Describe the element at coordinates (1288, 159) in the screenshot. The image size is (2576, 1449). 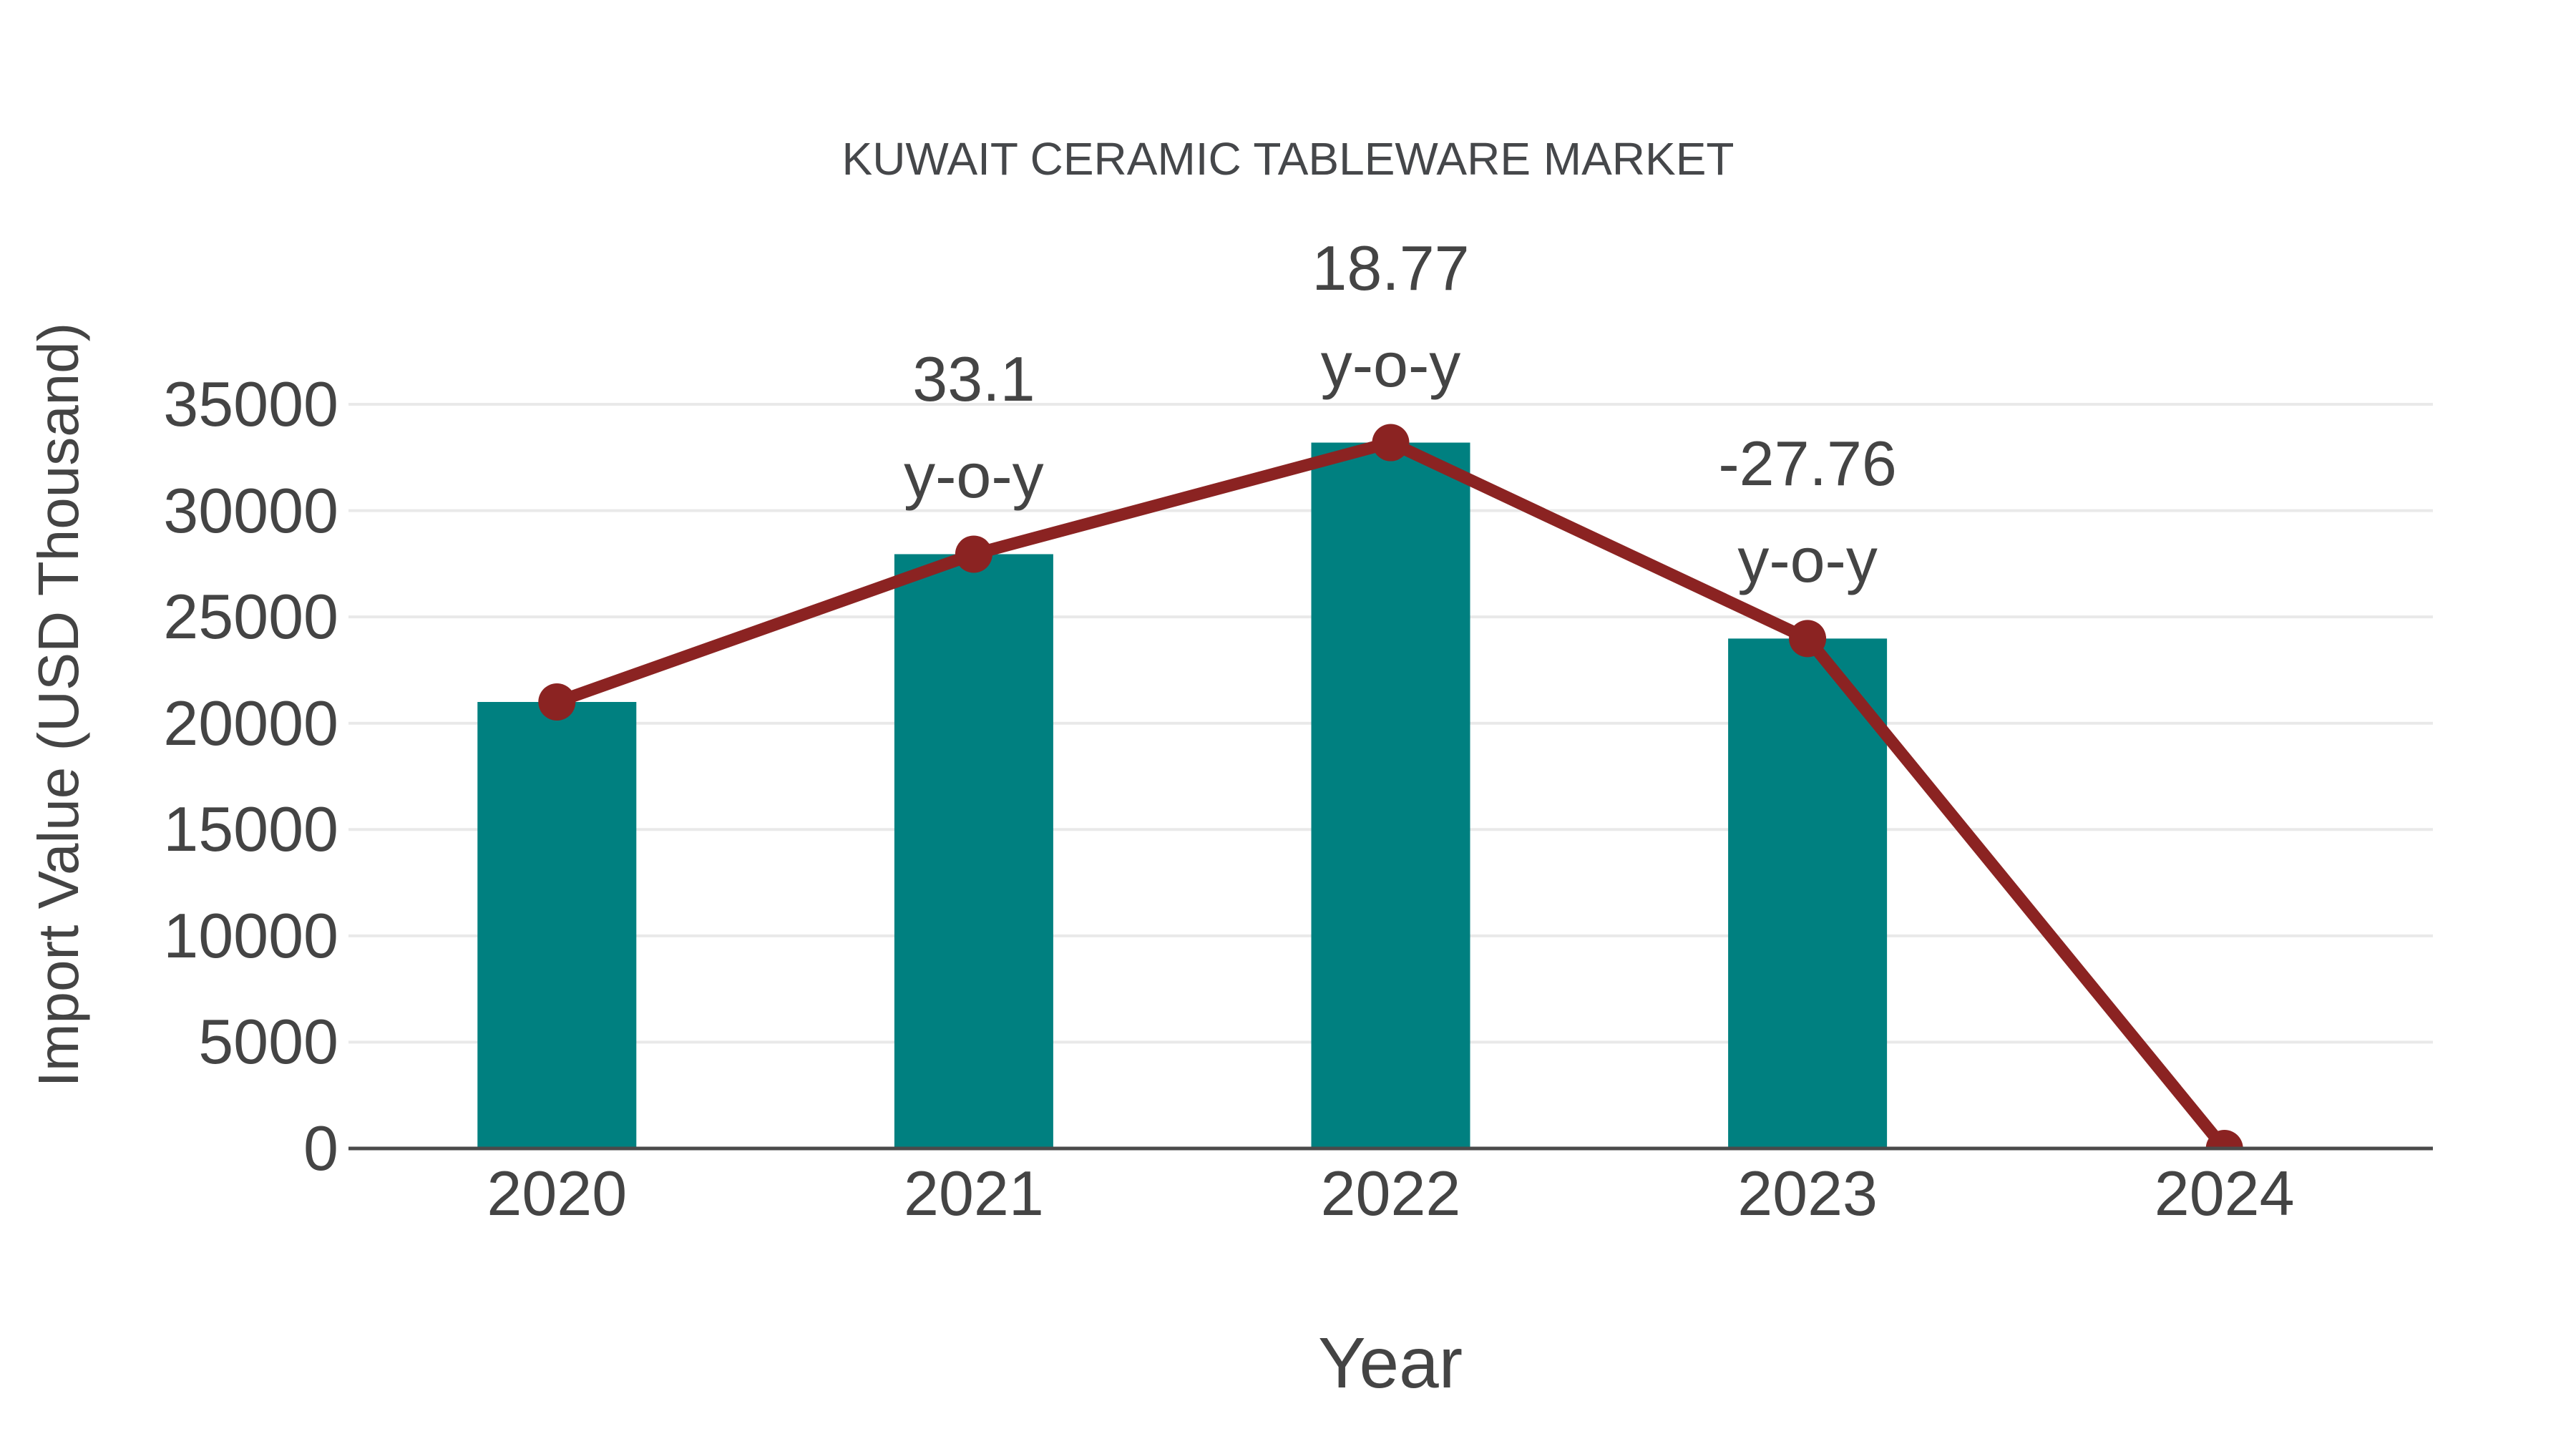
I see `chart-title: KUWAIT CERAMIC TABLEWARE MARKET` at that location.